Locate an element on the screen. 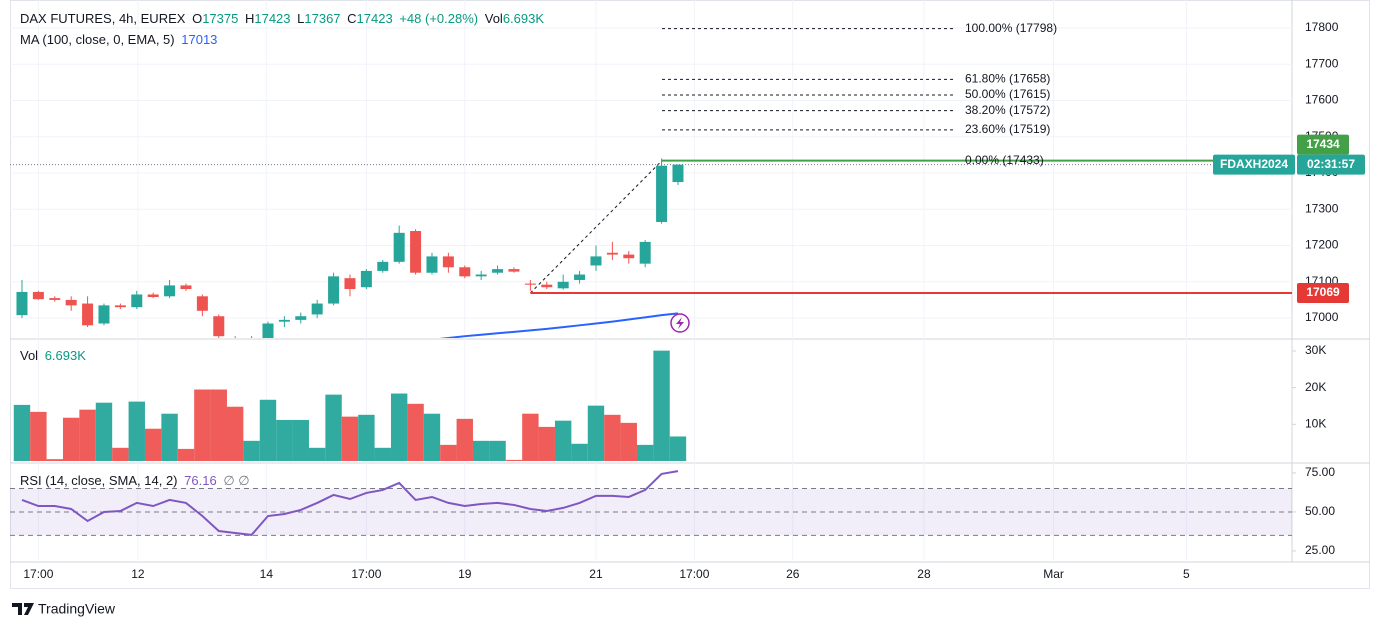 Image resolution: width=1379 pixels, height=630 pixels. brand-text: TradingView is located at coordinates (77, 609).